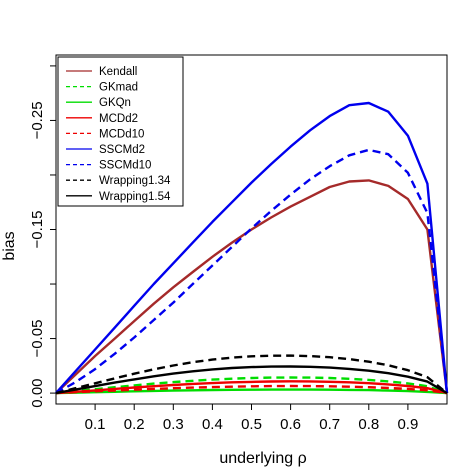 The image size is (475, 475). I want to click on x-tick-label-1: 0.2, so click(134, 424).